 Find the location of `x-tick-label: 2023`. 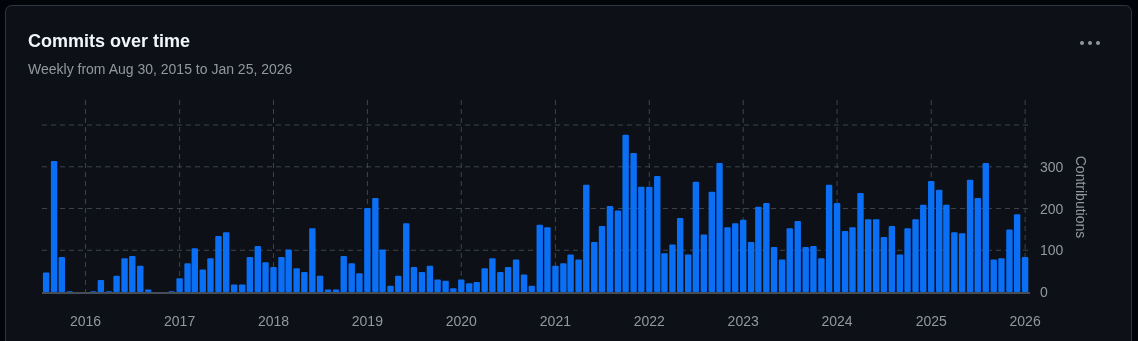

x-tick-label: 2023 is located at coordinates (743, 321).